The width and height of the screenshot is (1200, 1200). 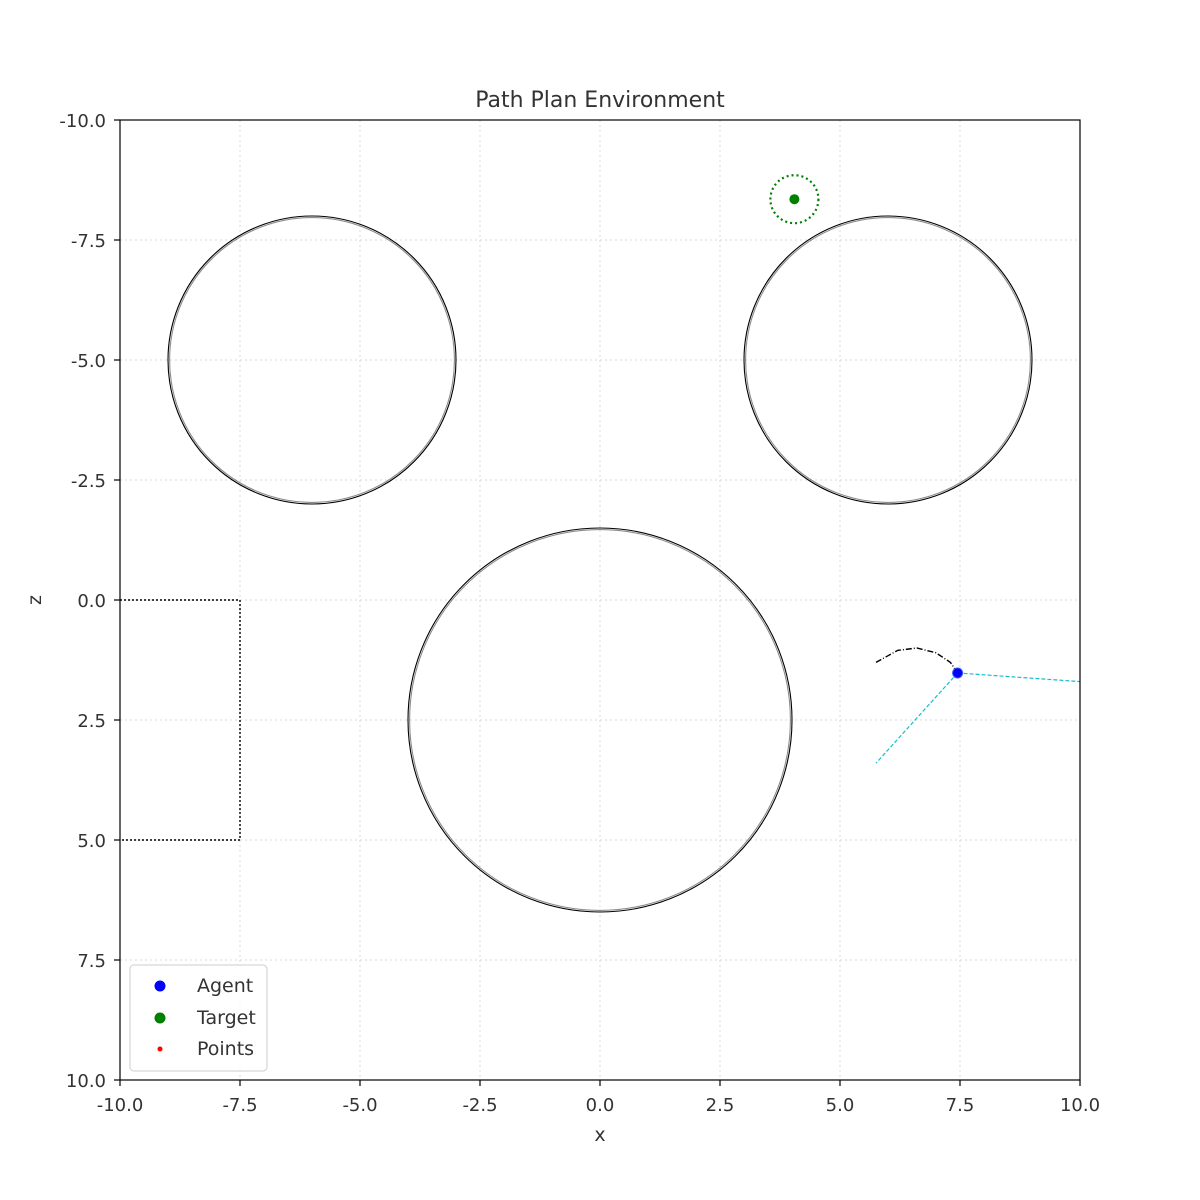 I want to click on agent-trail, so click(x=917, y=660).